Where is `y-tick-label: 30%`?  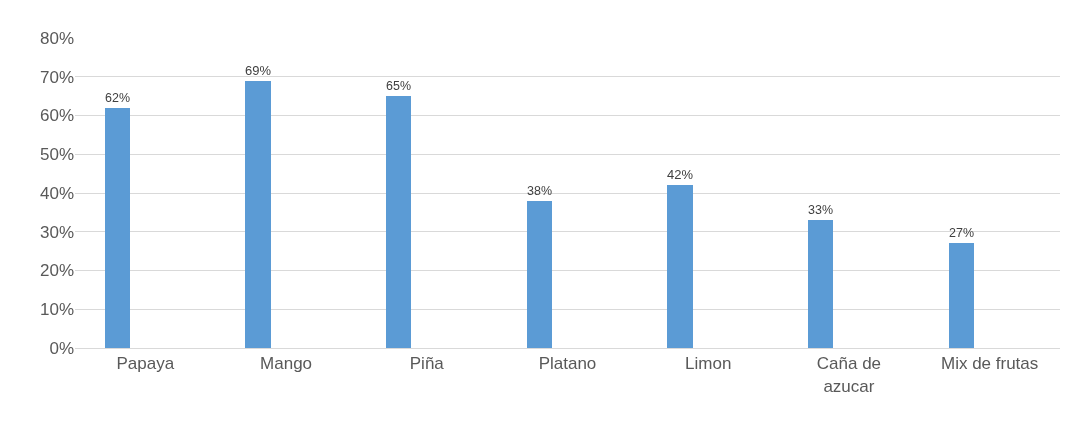 y-tick-label: 30% is located at coordinates (56, 232).